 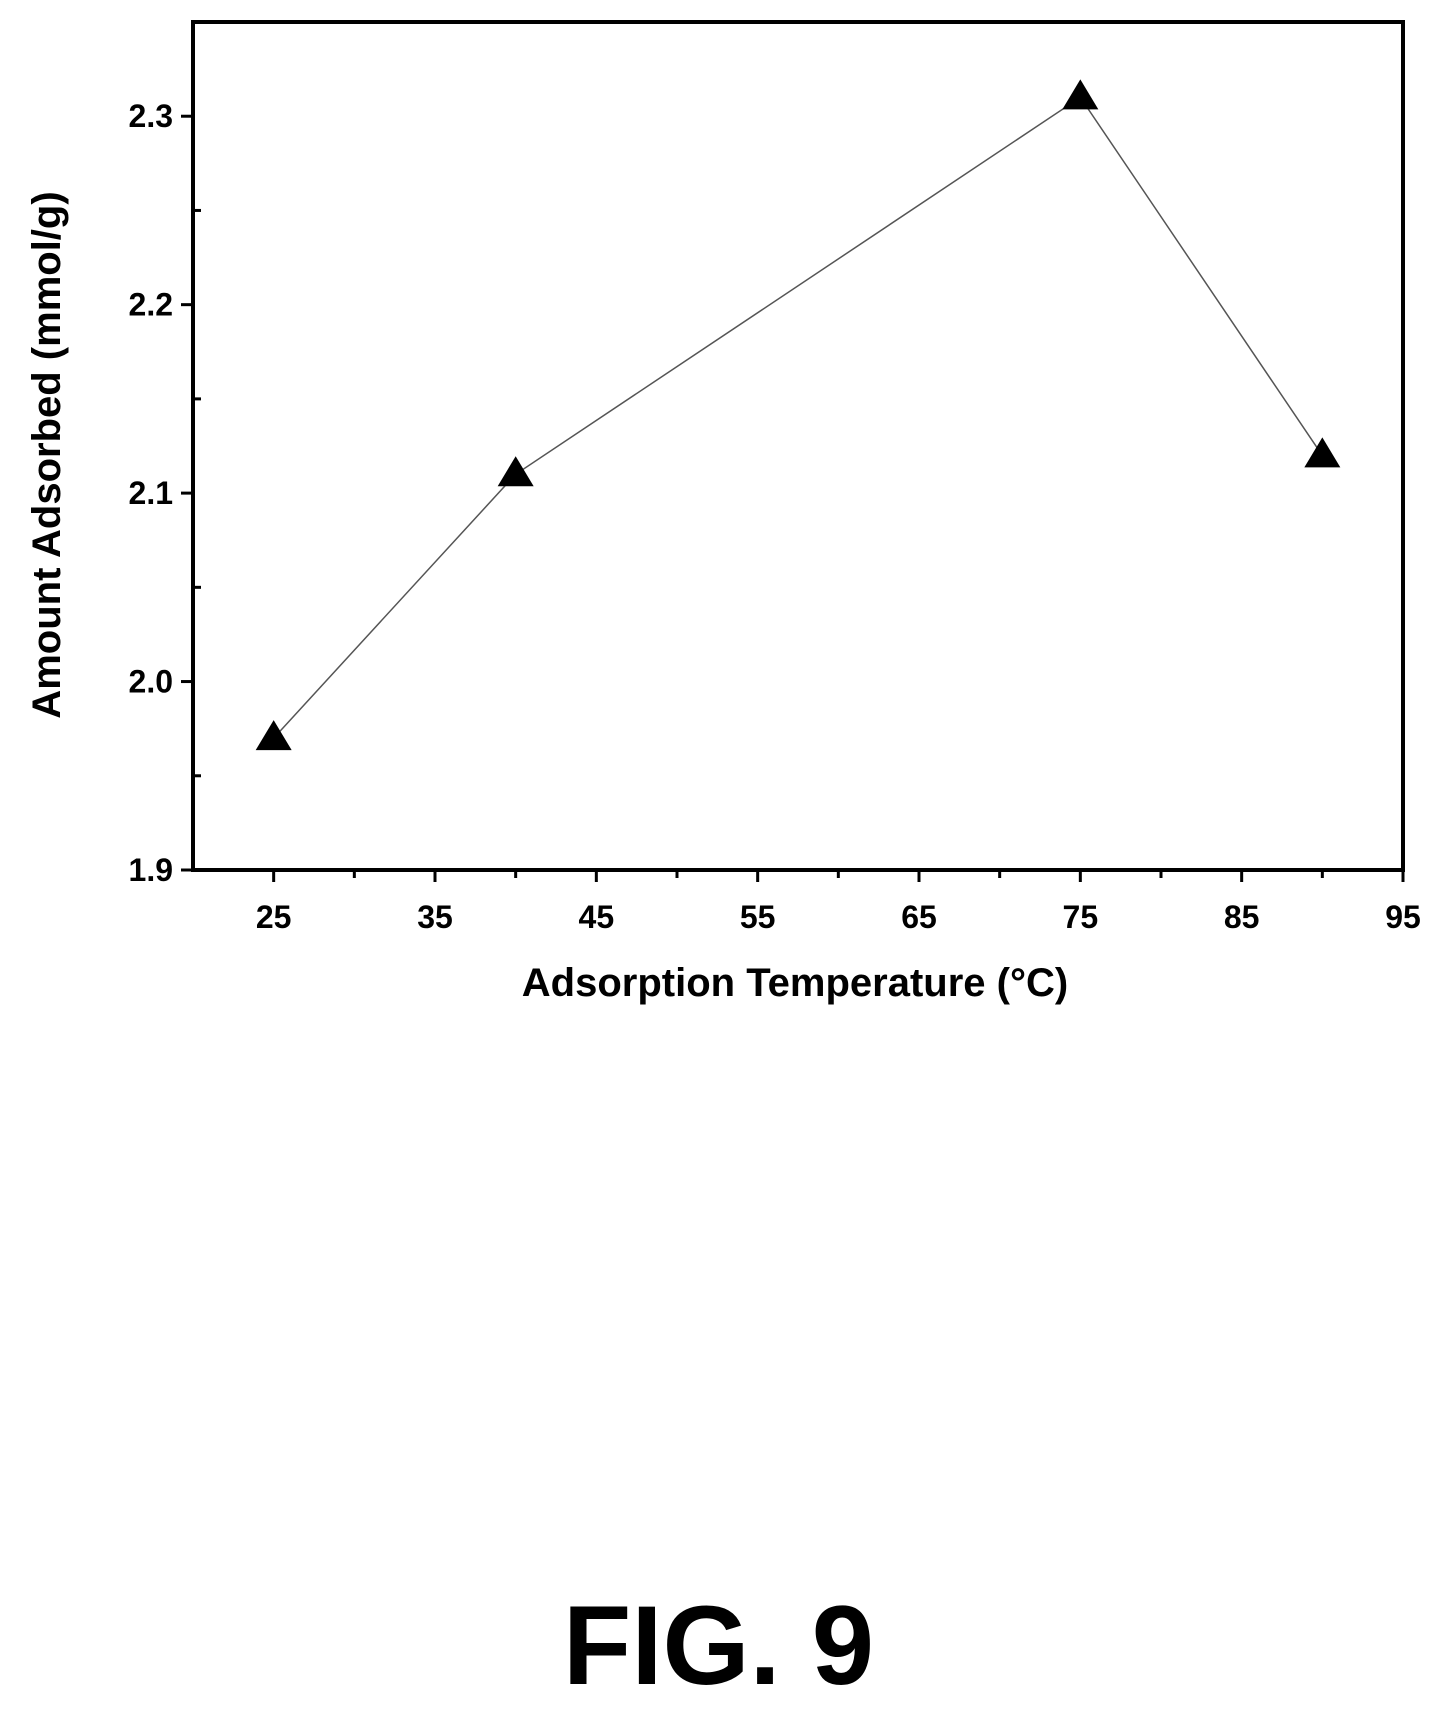 What do you see at coordinates (838, 902) in the screenshot?
I see `x-axis-ticks: 25 35 45 55 65 75 85 95` at bounding box center [838, 902].